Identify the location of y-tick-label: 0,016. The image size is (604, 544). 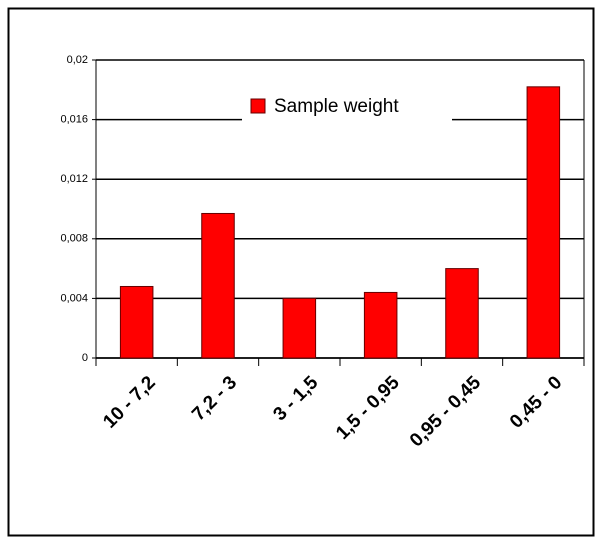
(74, 120).